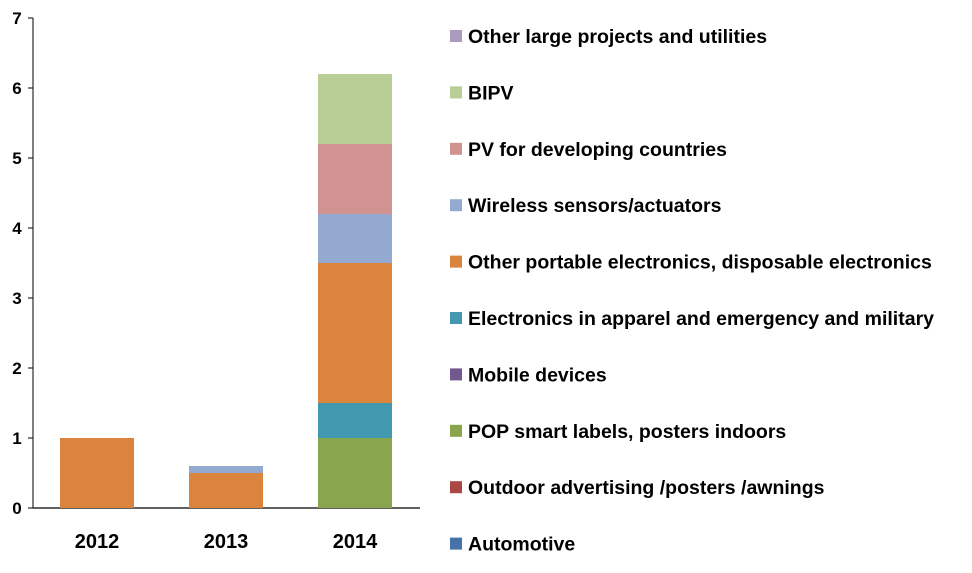  I want to click on legend-label: POP smart labels, posters indoors, so click(627, 432).